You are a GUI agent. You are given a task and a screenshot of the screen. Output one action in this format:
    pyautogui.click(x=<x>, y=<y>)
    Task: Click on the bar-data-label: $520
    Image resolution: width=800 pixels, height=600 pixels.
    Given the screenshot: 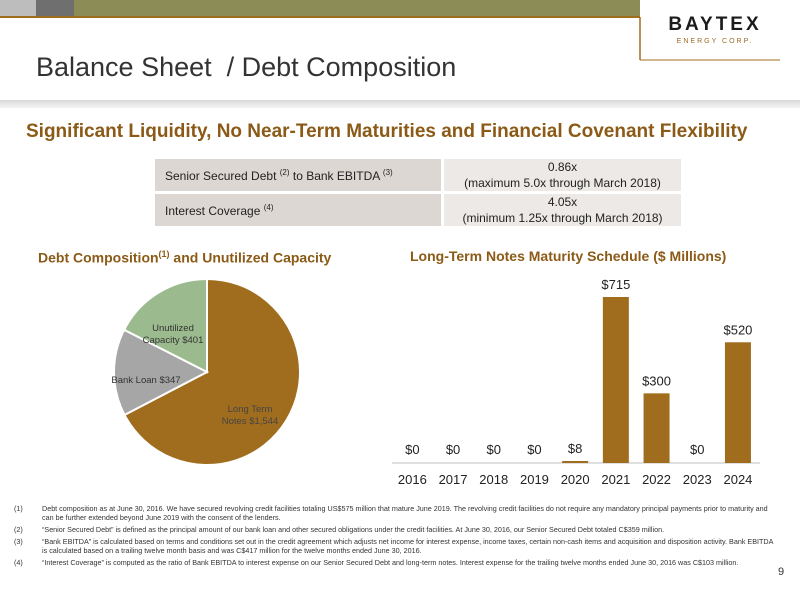 What is the action you would take?
    pyautogui.click(x=737, y=329)
    